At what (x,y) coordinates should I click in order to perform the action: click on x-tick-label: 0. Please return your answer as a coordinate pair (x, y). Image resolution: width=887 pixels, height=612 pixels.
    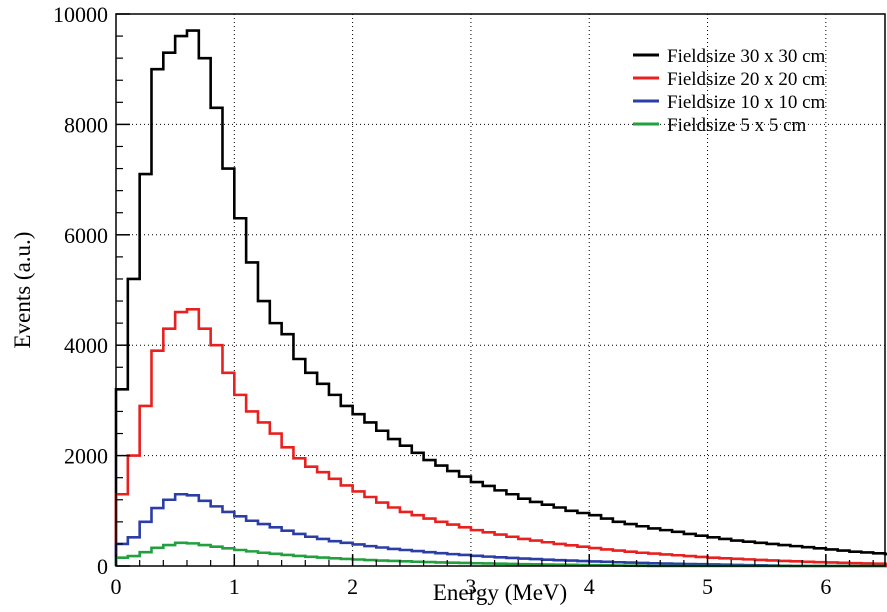
    Looking at the image, I should click on (116, 586).